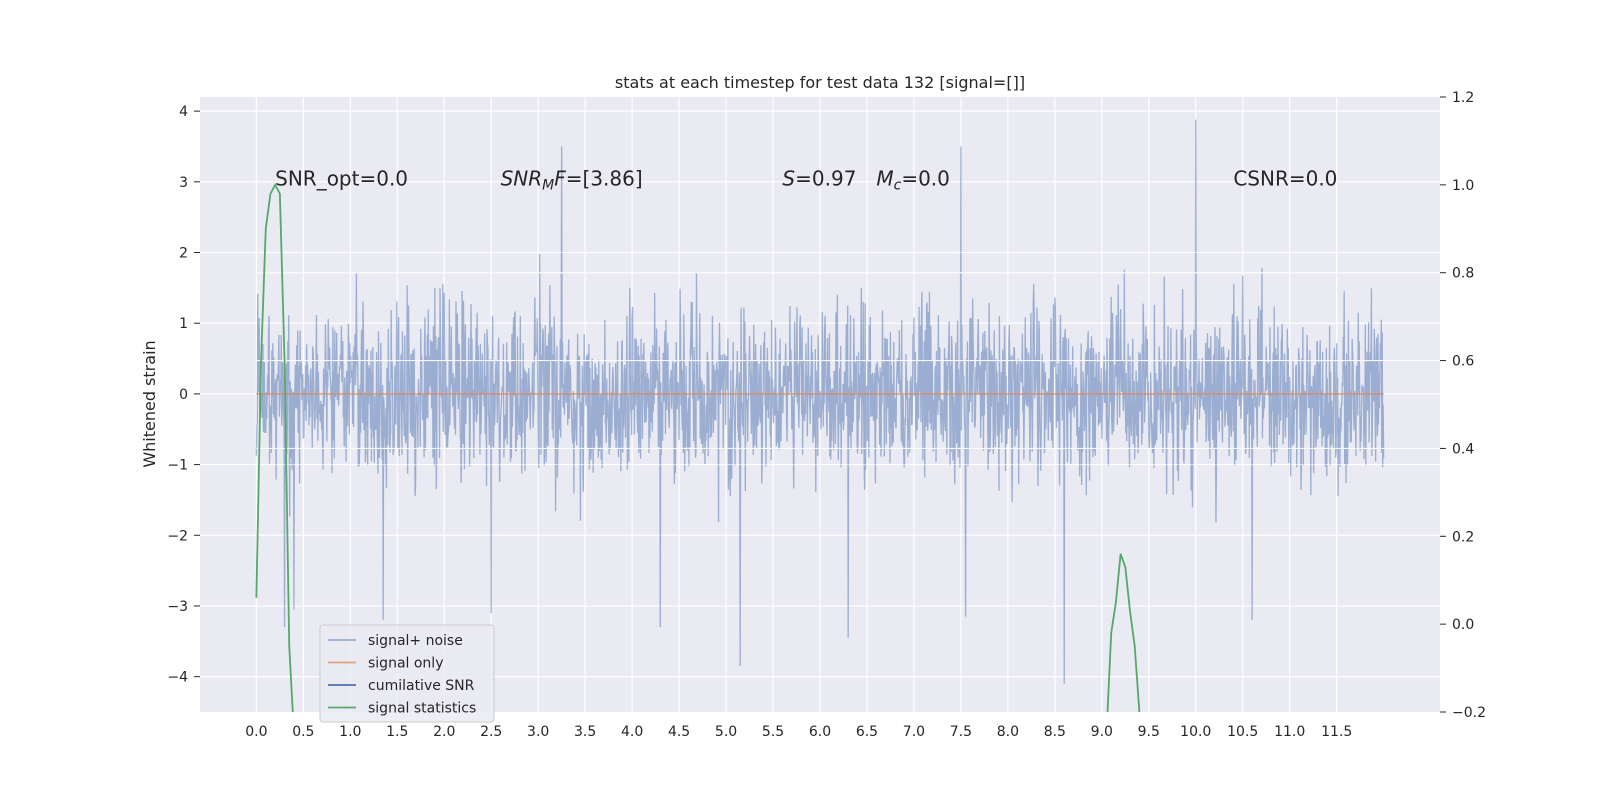 This screenshot has width=1600, height=800. Describe the element at coordinates (405, 664) in the screenshot. I see `legend-entry: signal only` at that location.